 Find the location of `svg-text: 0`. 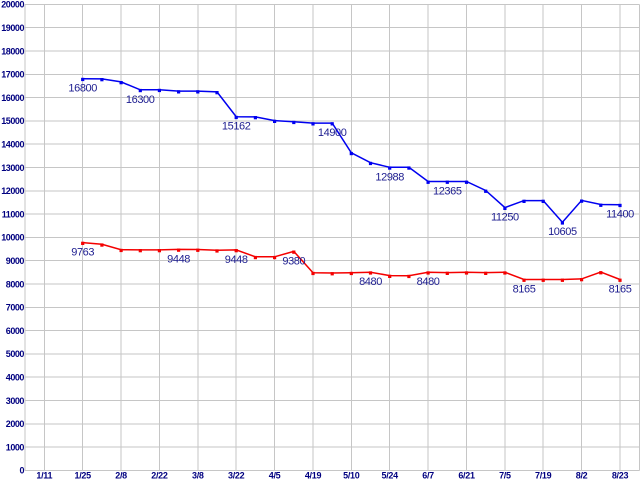

svg-text: 0 is located at coordinates (21, 471).